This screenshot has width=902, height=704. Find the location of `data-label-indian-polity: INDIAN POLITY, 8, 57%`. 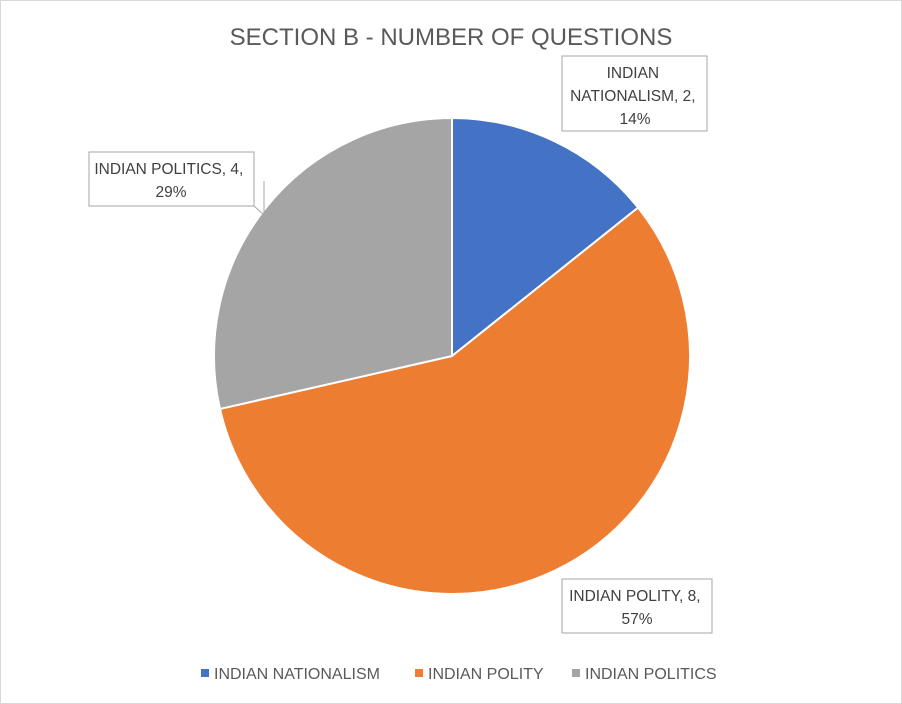

data-label-indian-polity: INDIAN POLITY, 8, 57% is located at coordinates (637, 606).